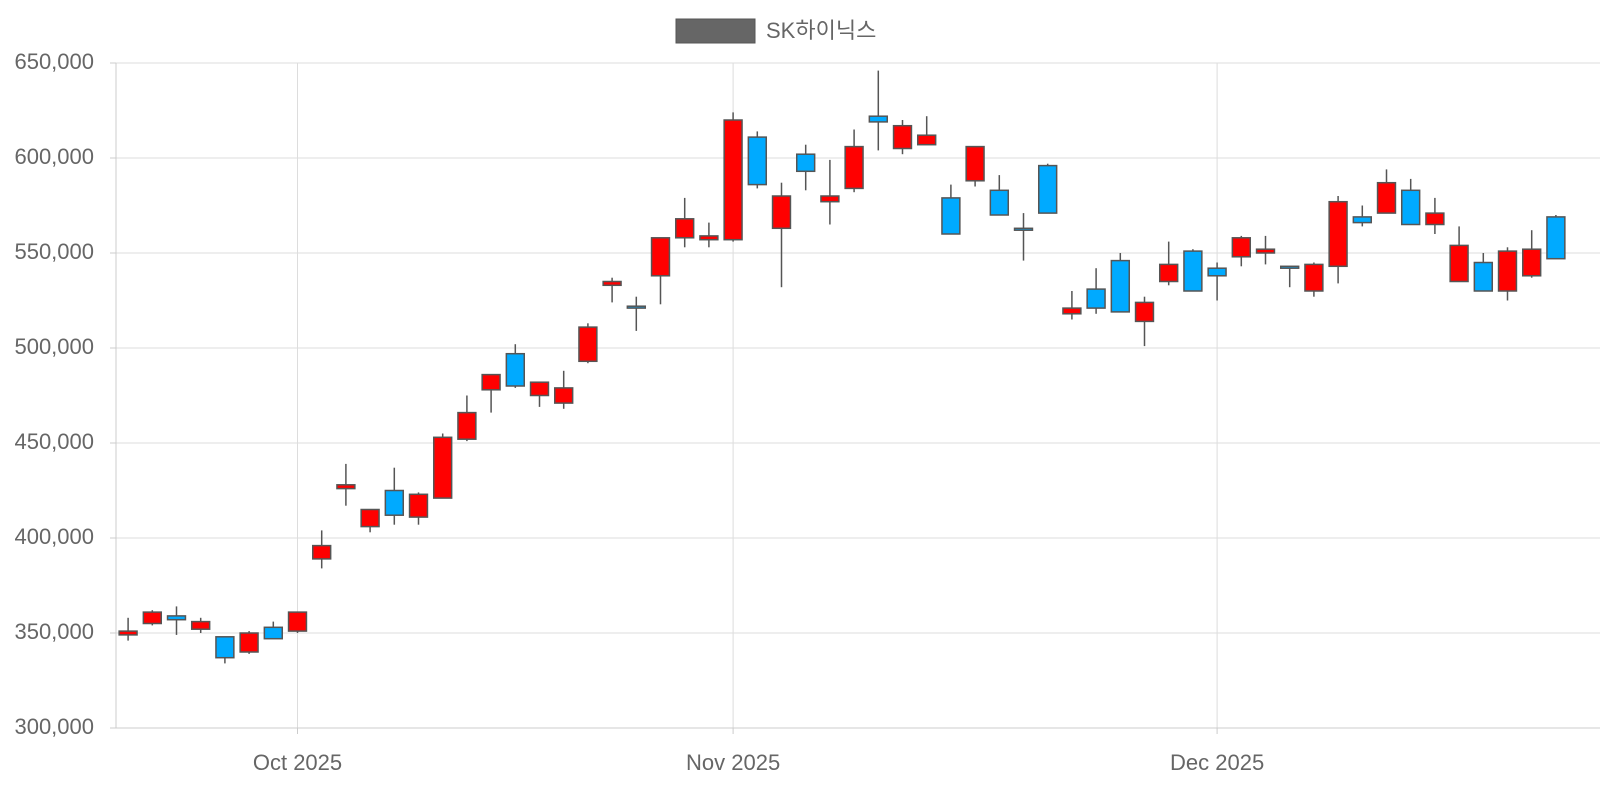 This screenshot has width=1600, height=805. Describe the element at coordinates (1217, 762) in the screenshot. I see `x-tick-label: Dec 2025` at that location.